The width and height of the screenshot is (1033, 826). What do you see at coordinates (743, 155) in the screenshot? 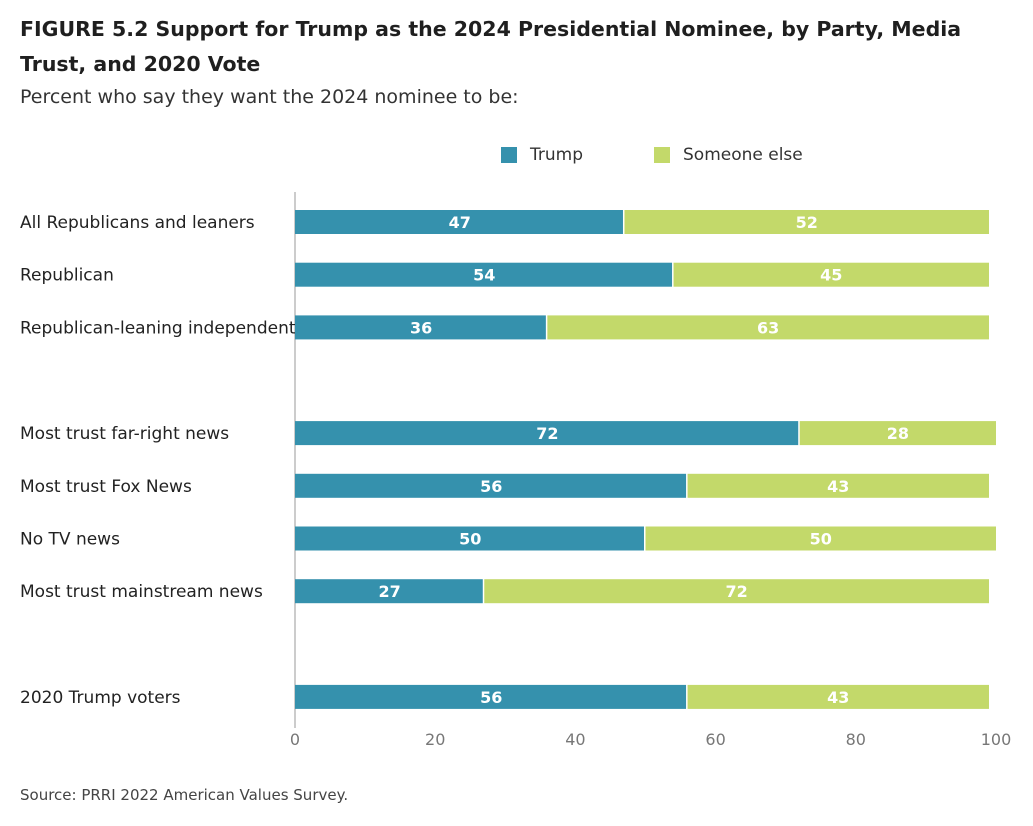
I see `legend-label-someone-else: Someone else` at bounding box center [743, 155].